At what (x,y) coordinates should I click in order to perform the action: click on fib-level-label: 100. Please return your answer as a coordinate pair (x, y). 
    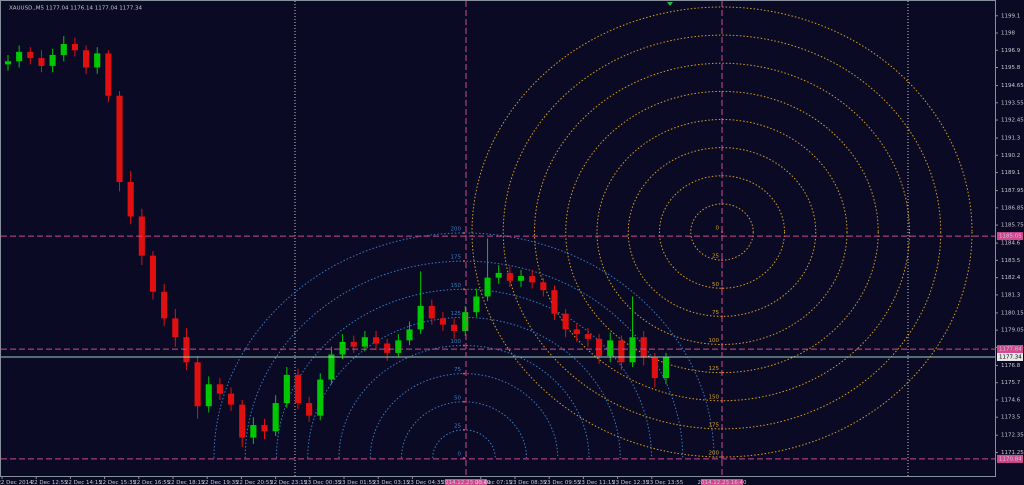
    Looking at the image, I should click on (714, 341).